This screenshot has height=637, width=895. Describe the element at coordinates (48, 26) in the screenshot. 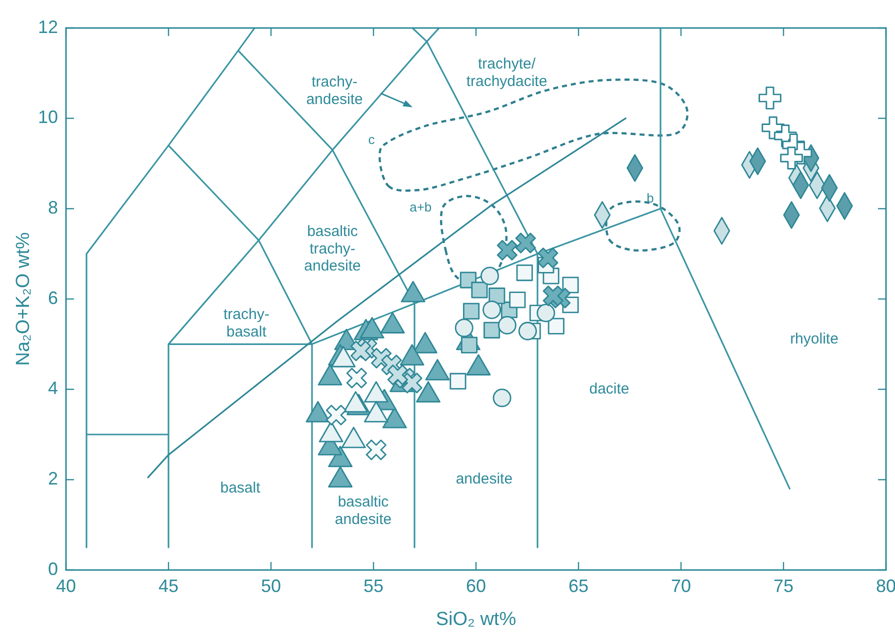

I see `y-tick-label: 12` at that location.